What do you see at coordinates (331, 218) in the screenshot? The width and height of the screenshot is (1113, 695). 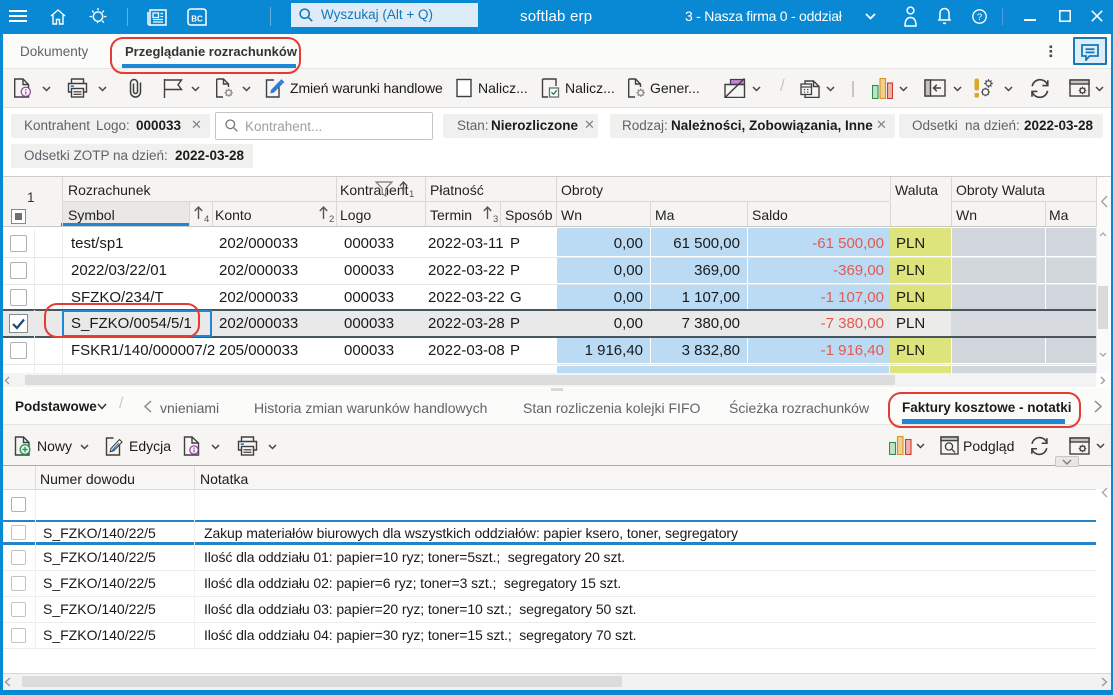 I see `svg-text: 2` at bounding box center [331, 218].